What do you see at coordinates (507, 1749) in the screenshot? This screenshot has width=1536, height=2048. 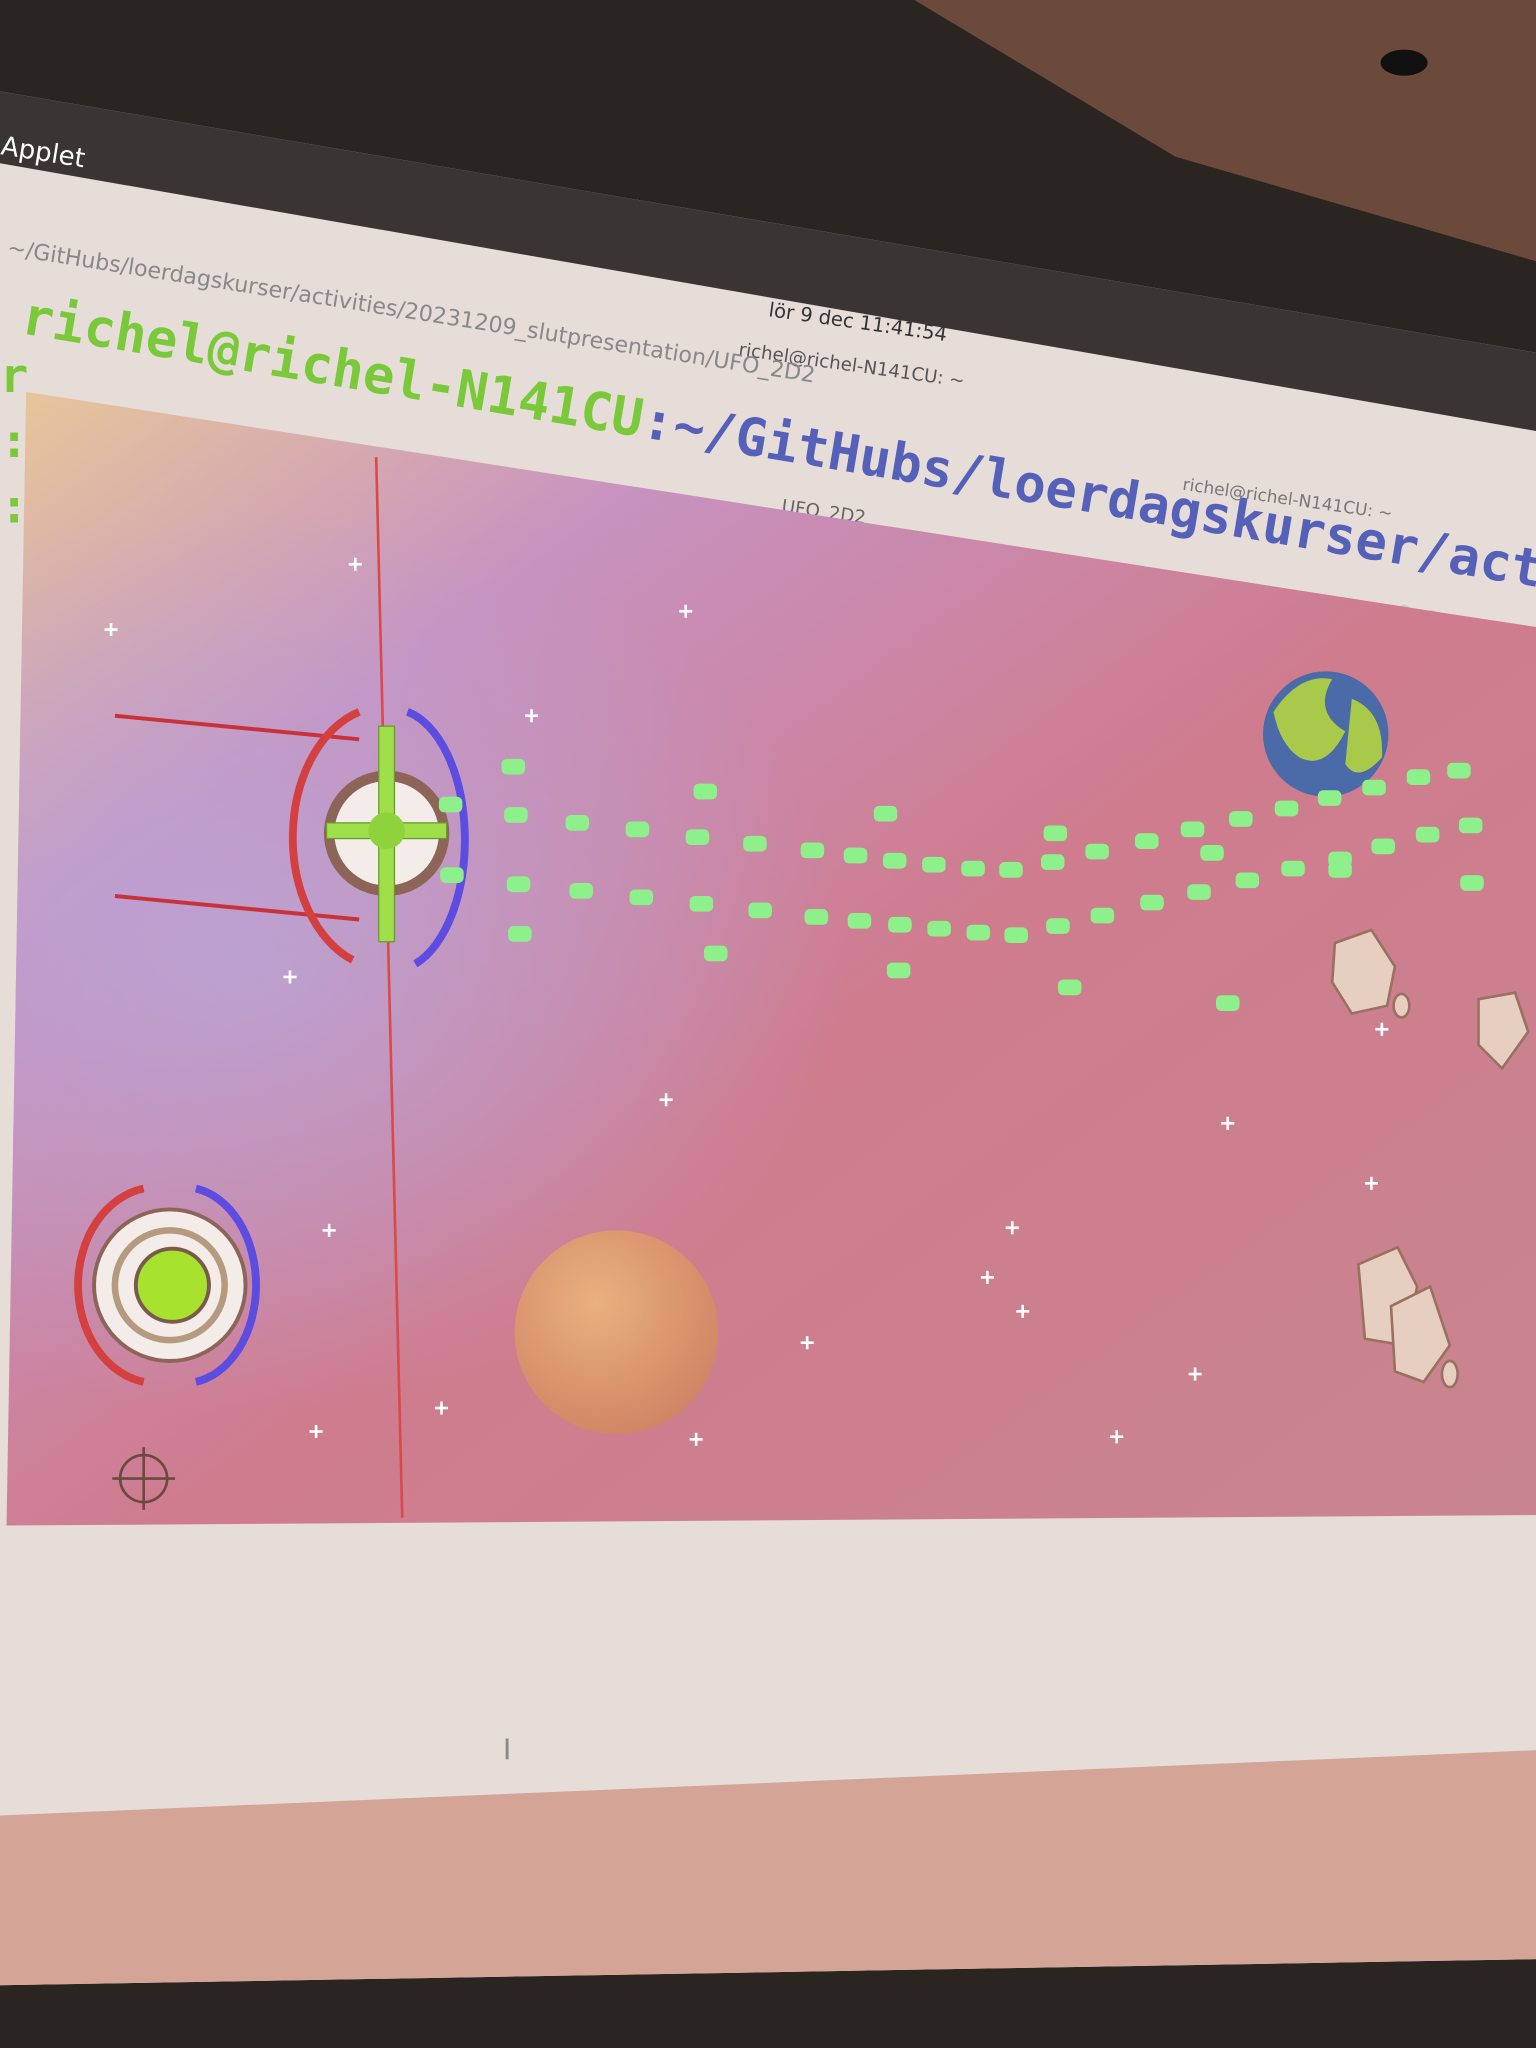 I see `mouse-cursor: I` at bounding box center [507, 1749].